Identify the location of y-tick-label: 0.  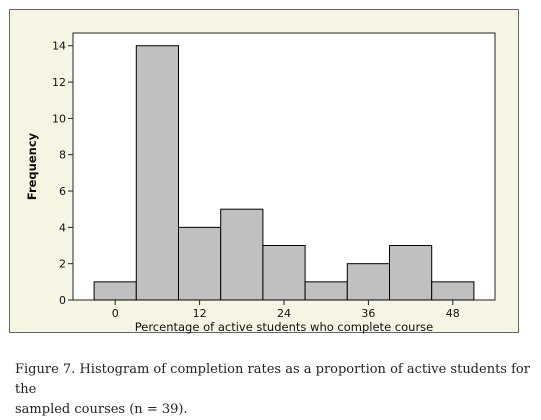
(62, 300).